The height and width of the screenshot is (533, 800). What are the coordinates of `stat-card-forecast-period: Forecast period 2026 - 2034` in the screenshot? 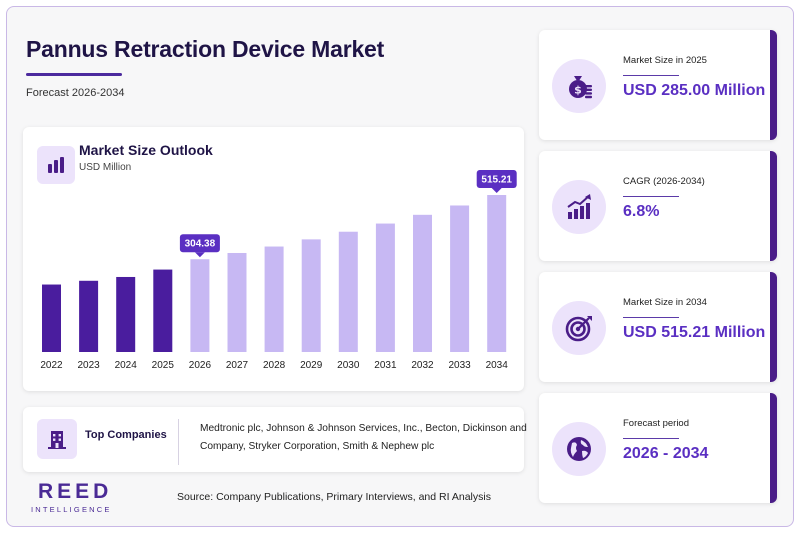 It's located at (658, 448).